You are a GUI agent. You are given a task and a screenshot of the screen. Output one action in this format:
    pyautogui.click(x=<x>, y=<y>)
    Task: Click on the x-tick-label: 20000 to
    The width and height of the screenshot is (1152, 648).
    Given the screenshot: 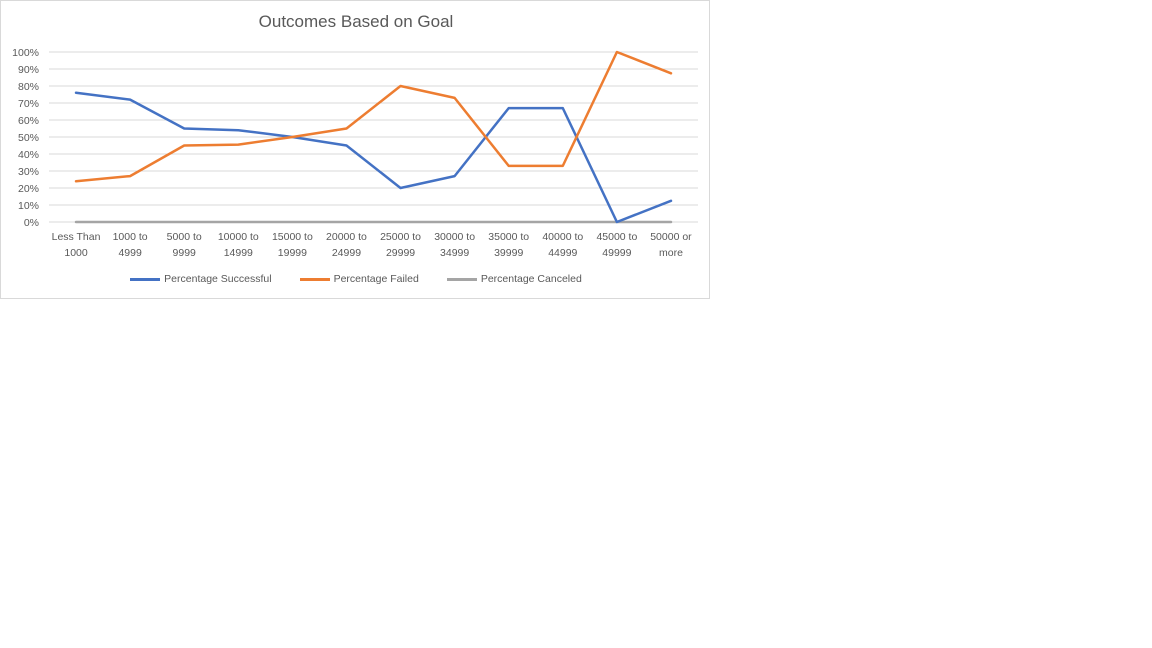 What is the action you would take?
    pyautogui.click(x=346, y=237)
    